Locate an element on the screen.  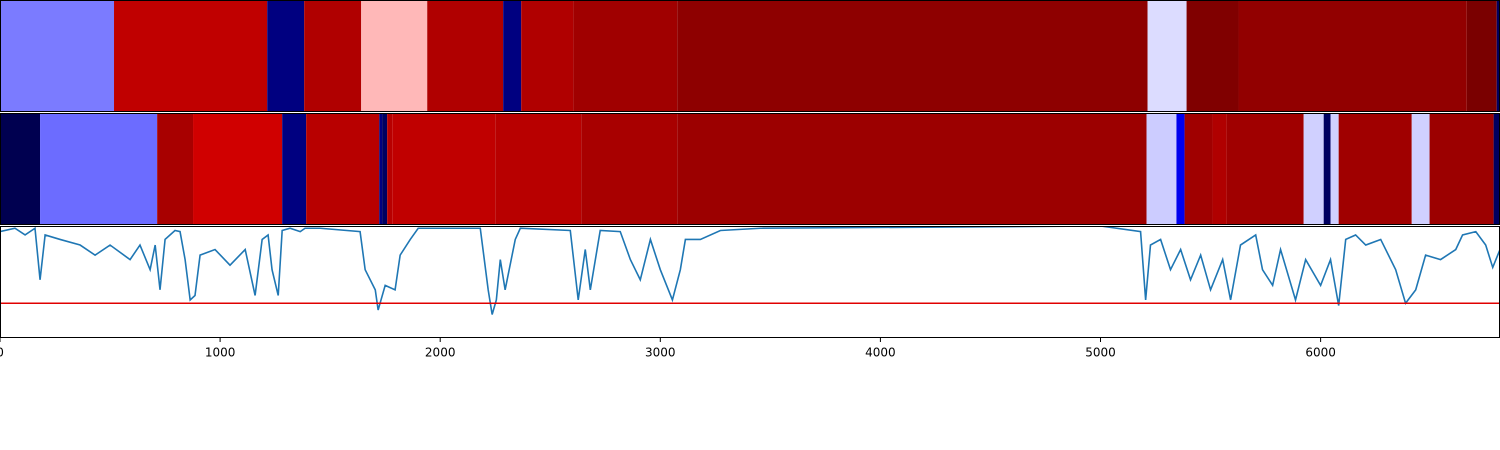
x-tick-label: 4000 is located at coordinates (880, 353).